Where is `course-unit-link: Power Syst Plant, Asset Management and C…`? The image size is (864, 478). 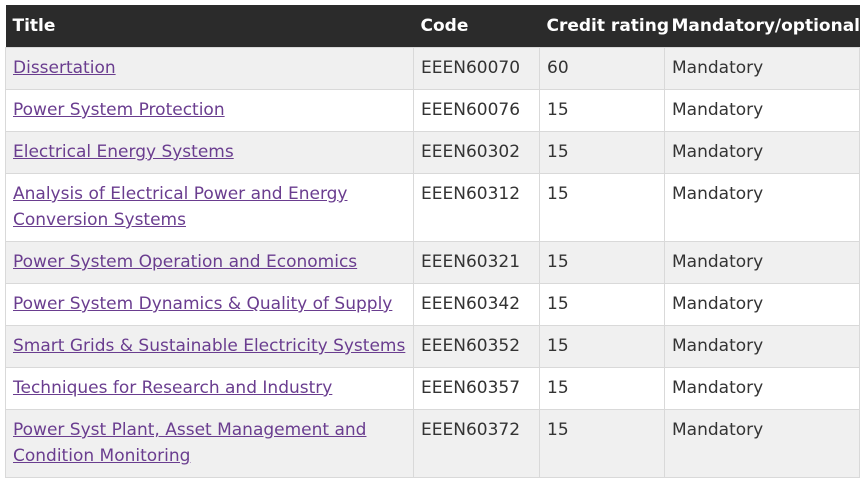 course-unit-link: Power Syst Plant, Asset Management and C… is located at coordinates (190, 443).